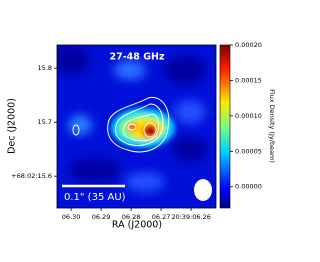 This screenshot has width=320, height=262. Describe the element at coordinates (137, 225) in the screenshot. I see `x-axis-label: RA (J2000)` at that location.